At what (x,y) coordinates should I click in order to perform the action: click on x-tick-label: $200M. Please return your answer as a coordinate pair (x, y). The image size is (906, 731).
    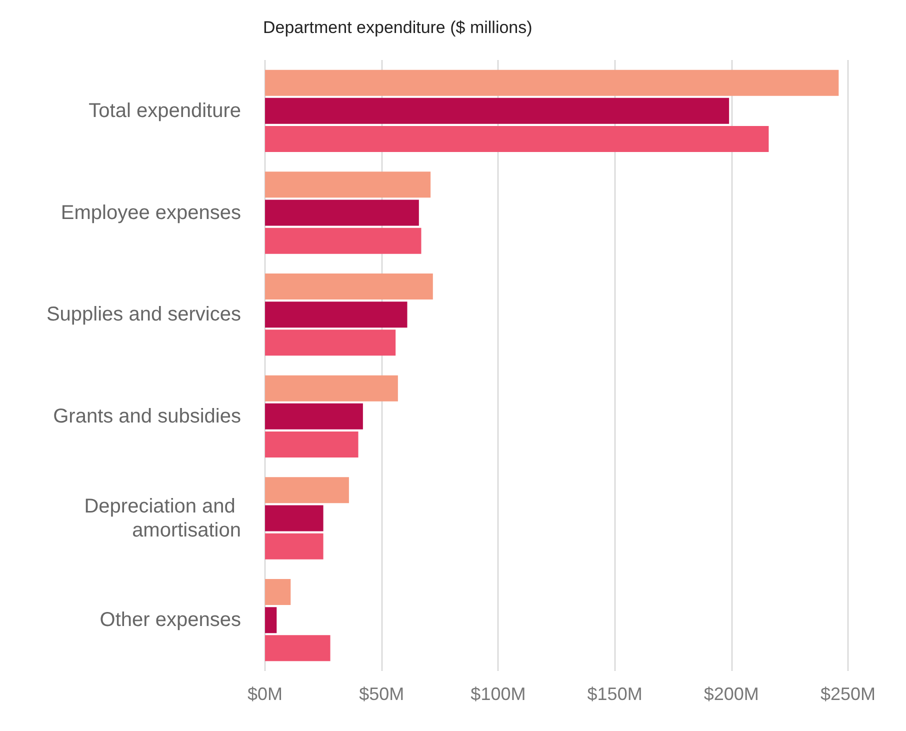
    Looking at the image, I should click on (731, 694).